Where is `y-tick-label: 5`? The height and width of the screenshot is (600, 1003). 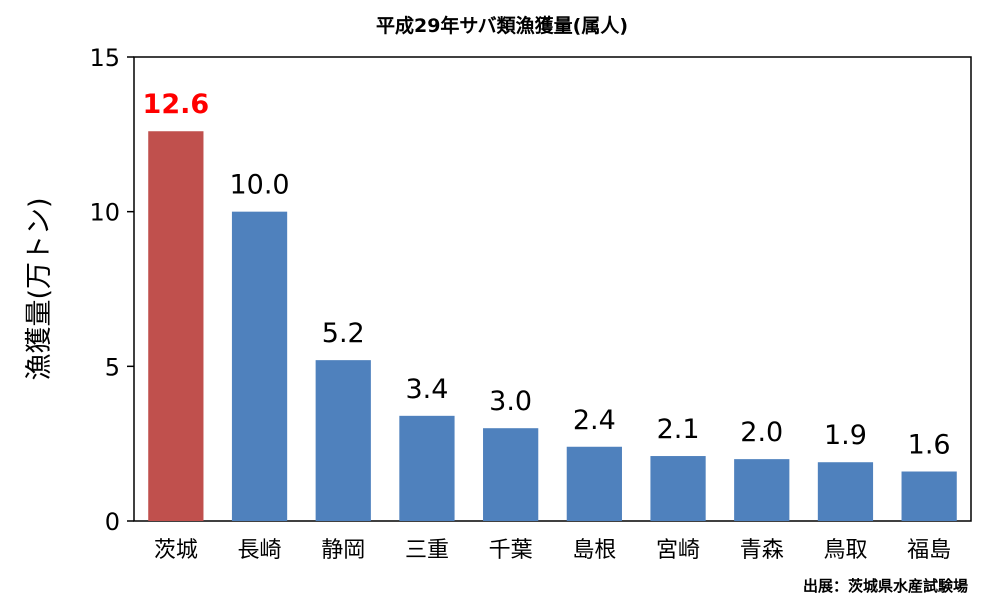 y-tick-label: 5 is located at coordinates (112, 367).